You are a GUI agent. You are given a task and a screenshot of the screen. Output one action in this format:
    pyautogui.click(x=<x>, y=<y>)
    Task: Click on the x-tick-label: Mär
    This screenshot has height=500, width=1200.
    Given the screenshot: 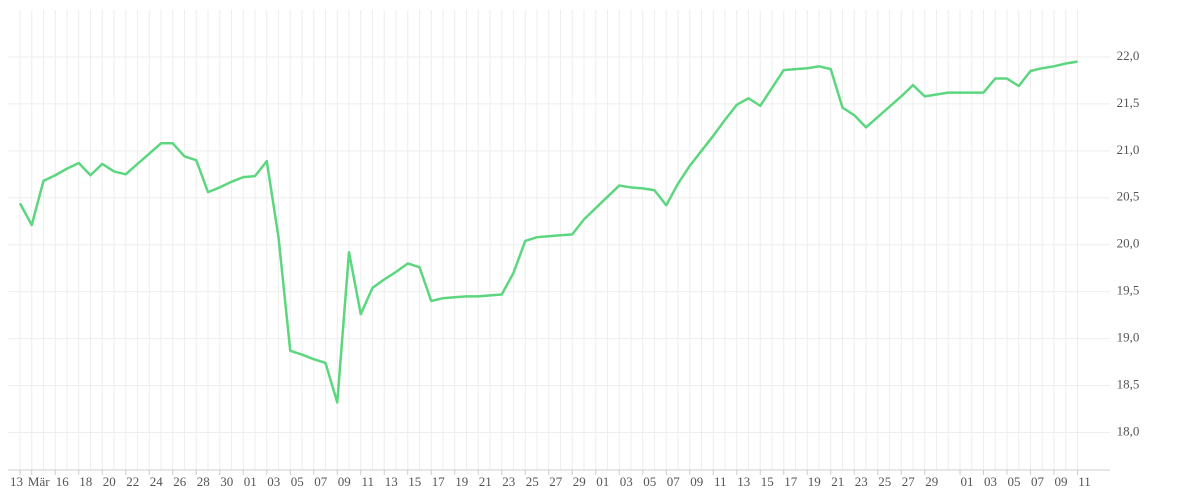 What is the action you would take?
    pyautogui.click(x=39, y=481)
    